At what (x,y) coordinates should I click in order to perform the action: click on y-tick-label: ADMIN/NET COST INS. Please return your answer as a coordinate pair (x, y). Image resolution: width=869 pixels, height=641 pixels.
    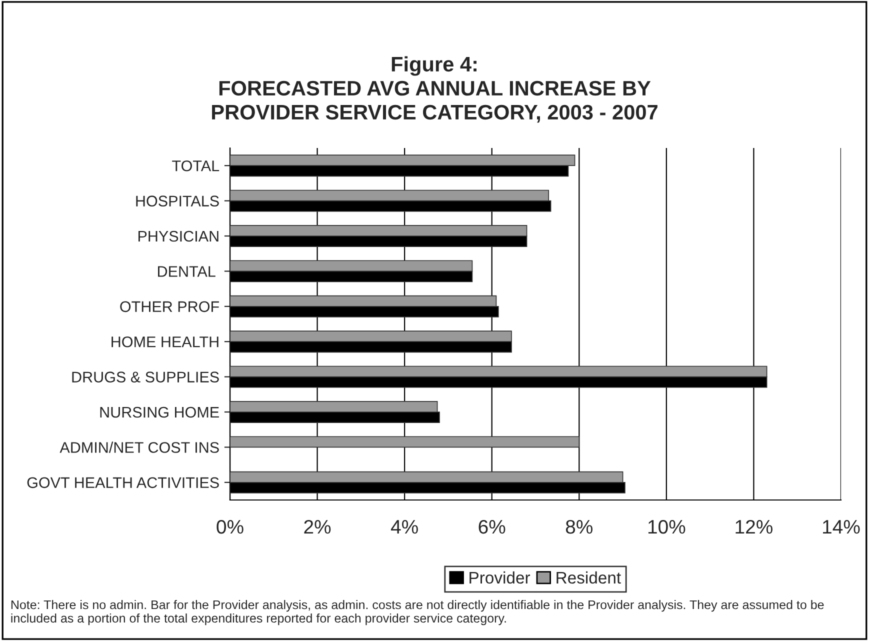
    Looking at the image, I should click on (139, 447).